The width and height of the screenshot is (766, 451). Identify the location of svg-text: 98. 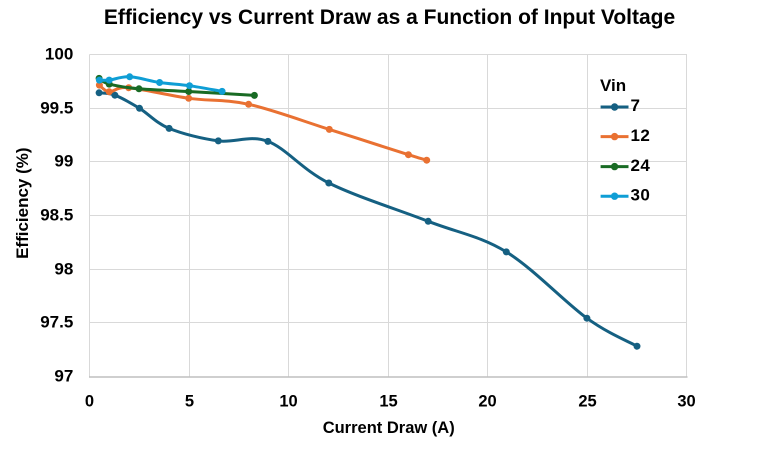
(63, 268).